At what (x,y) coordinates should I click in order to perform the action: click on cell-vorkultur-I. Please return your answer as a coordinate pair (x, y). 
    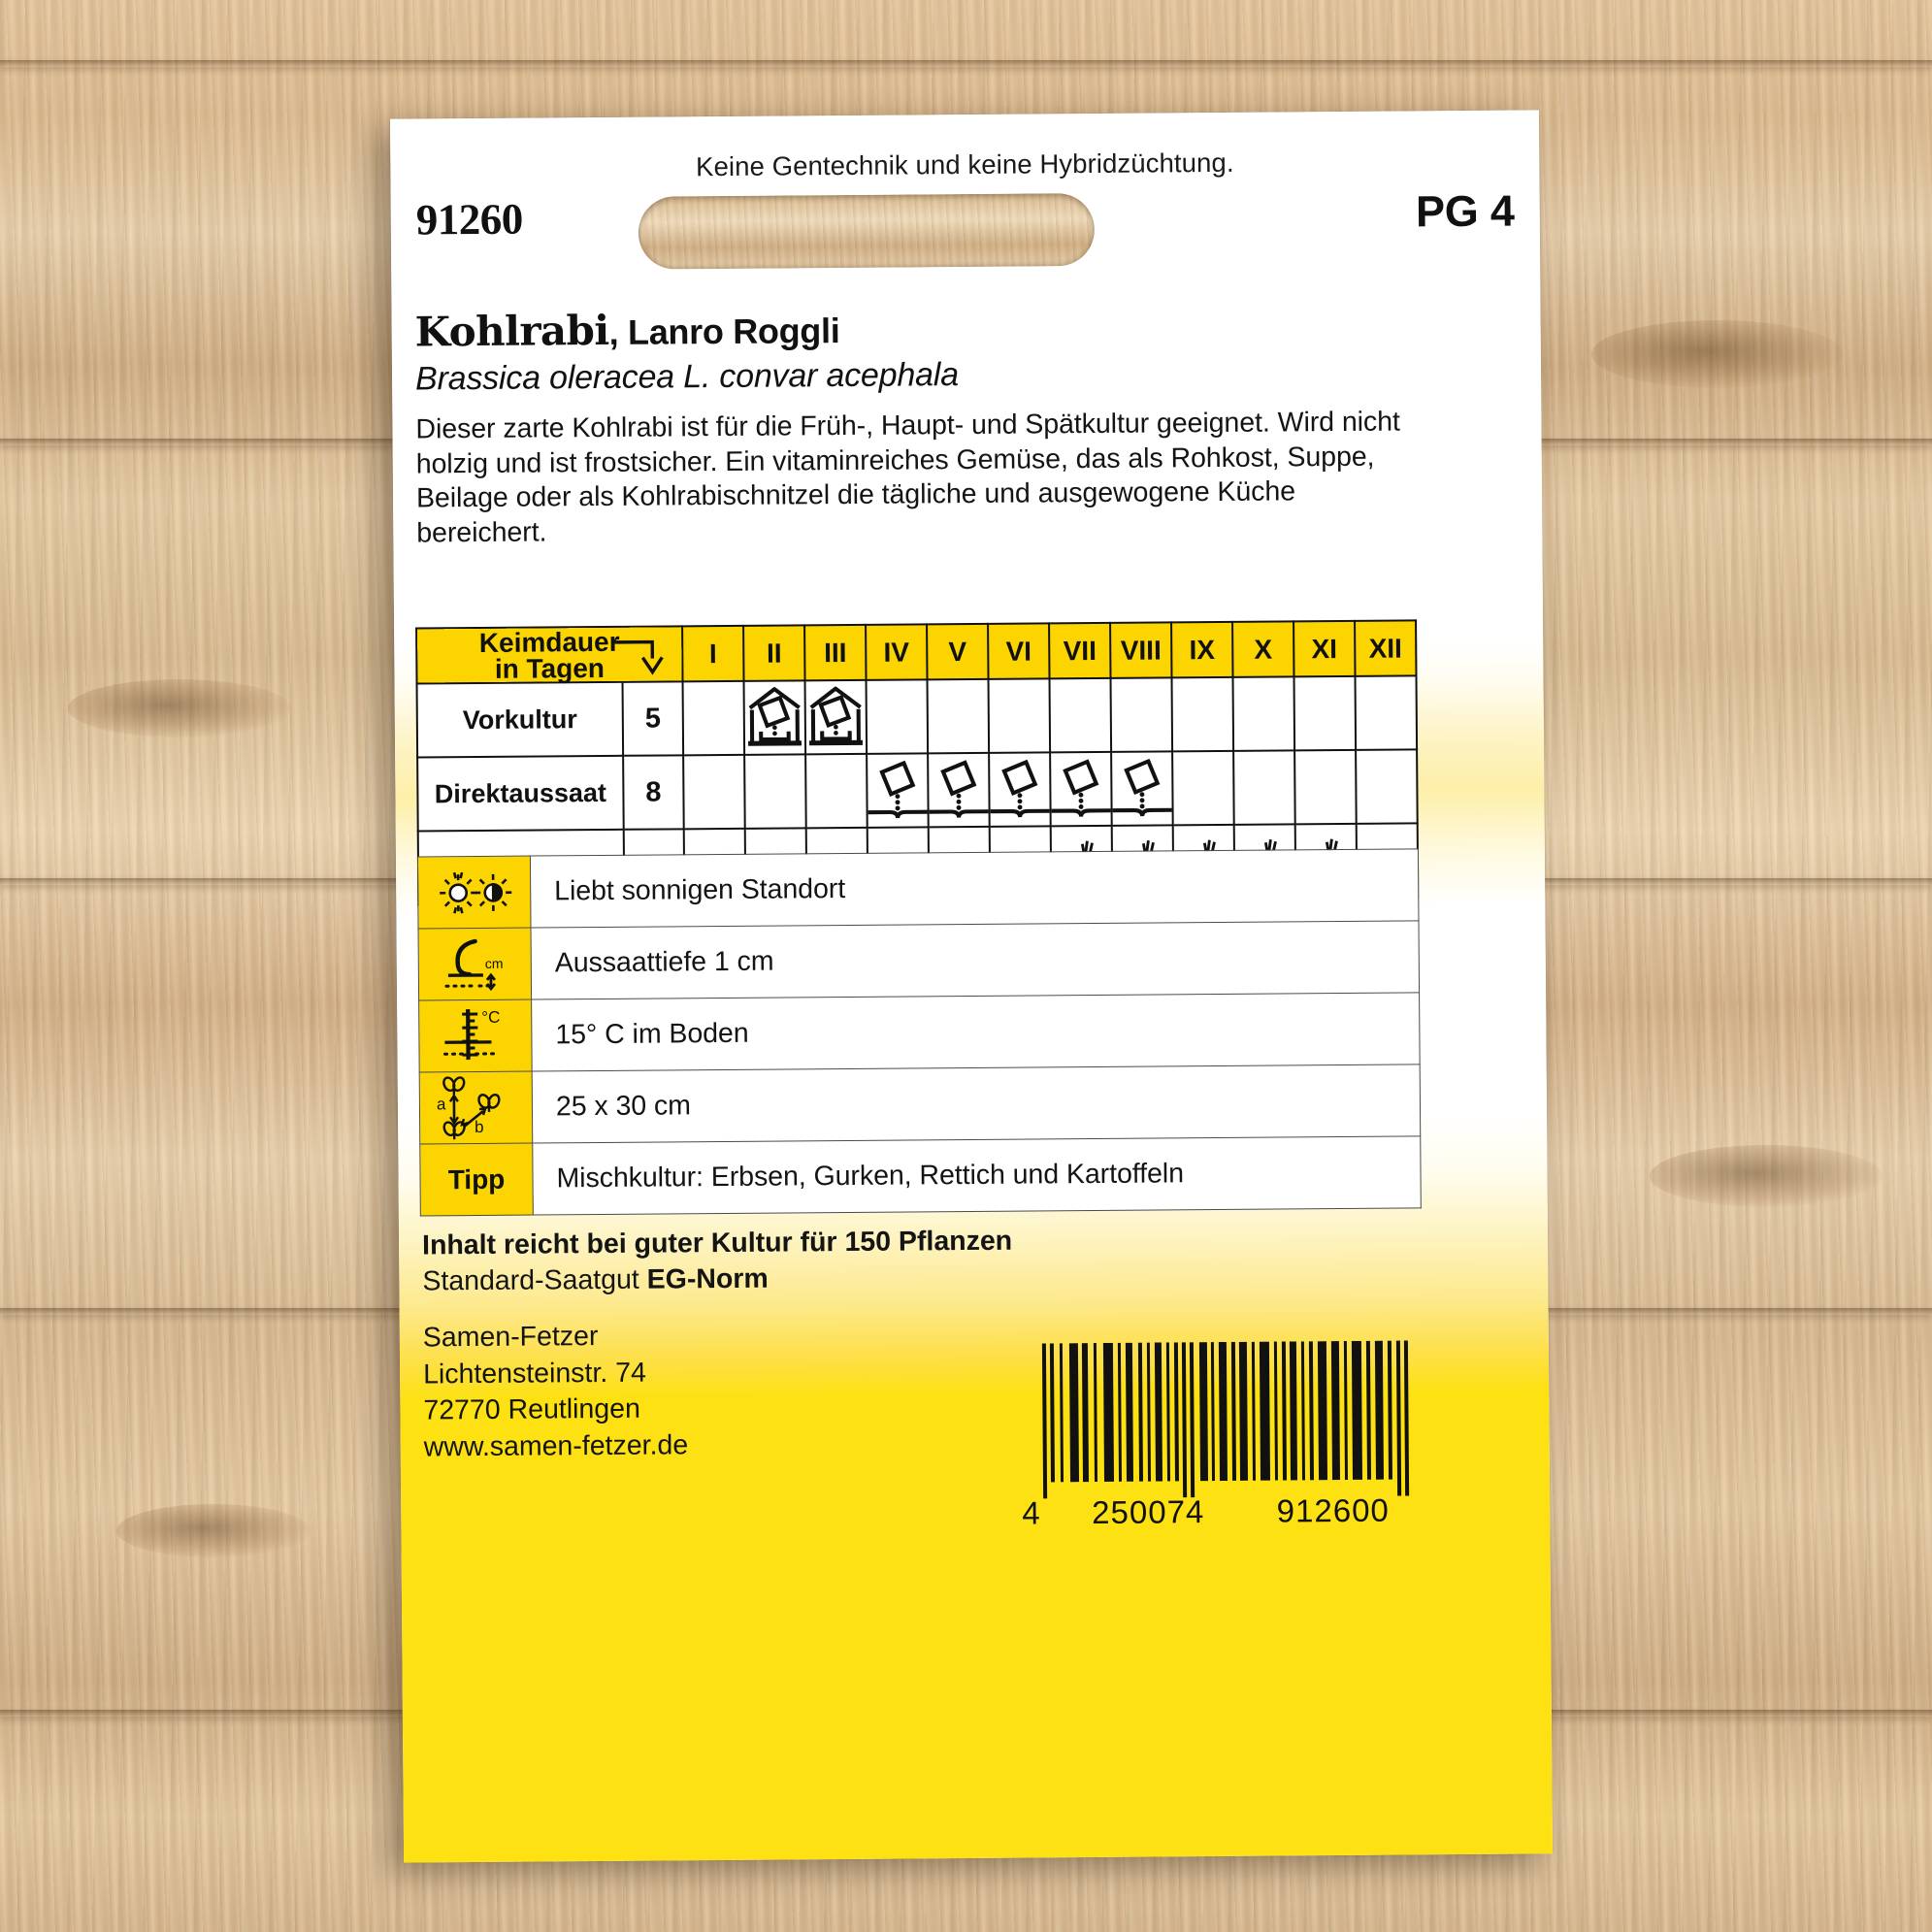
    Looking at the image, I should click on (713, 718).